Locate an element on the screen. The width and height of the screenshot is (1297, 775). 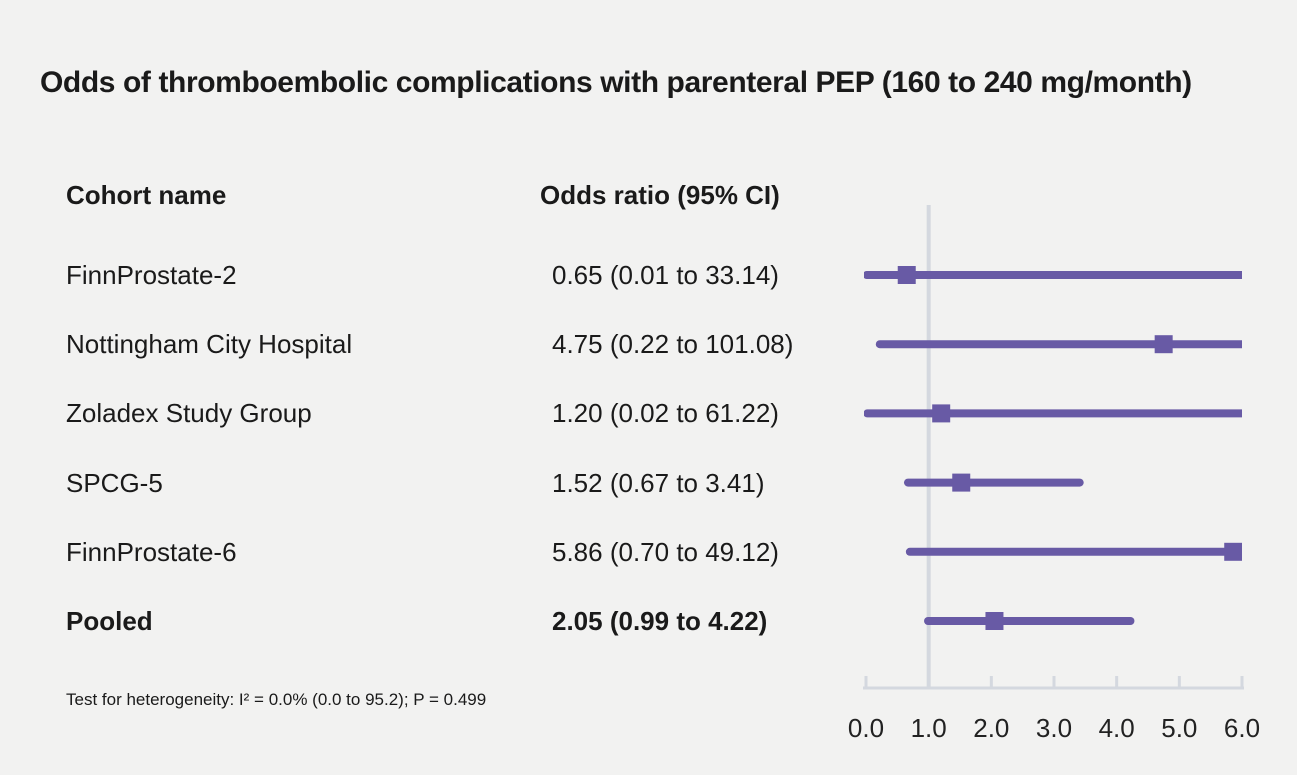
cohort-name: FinnProstate-6 is located at coordinates (151, 551).